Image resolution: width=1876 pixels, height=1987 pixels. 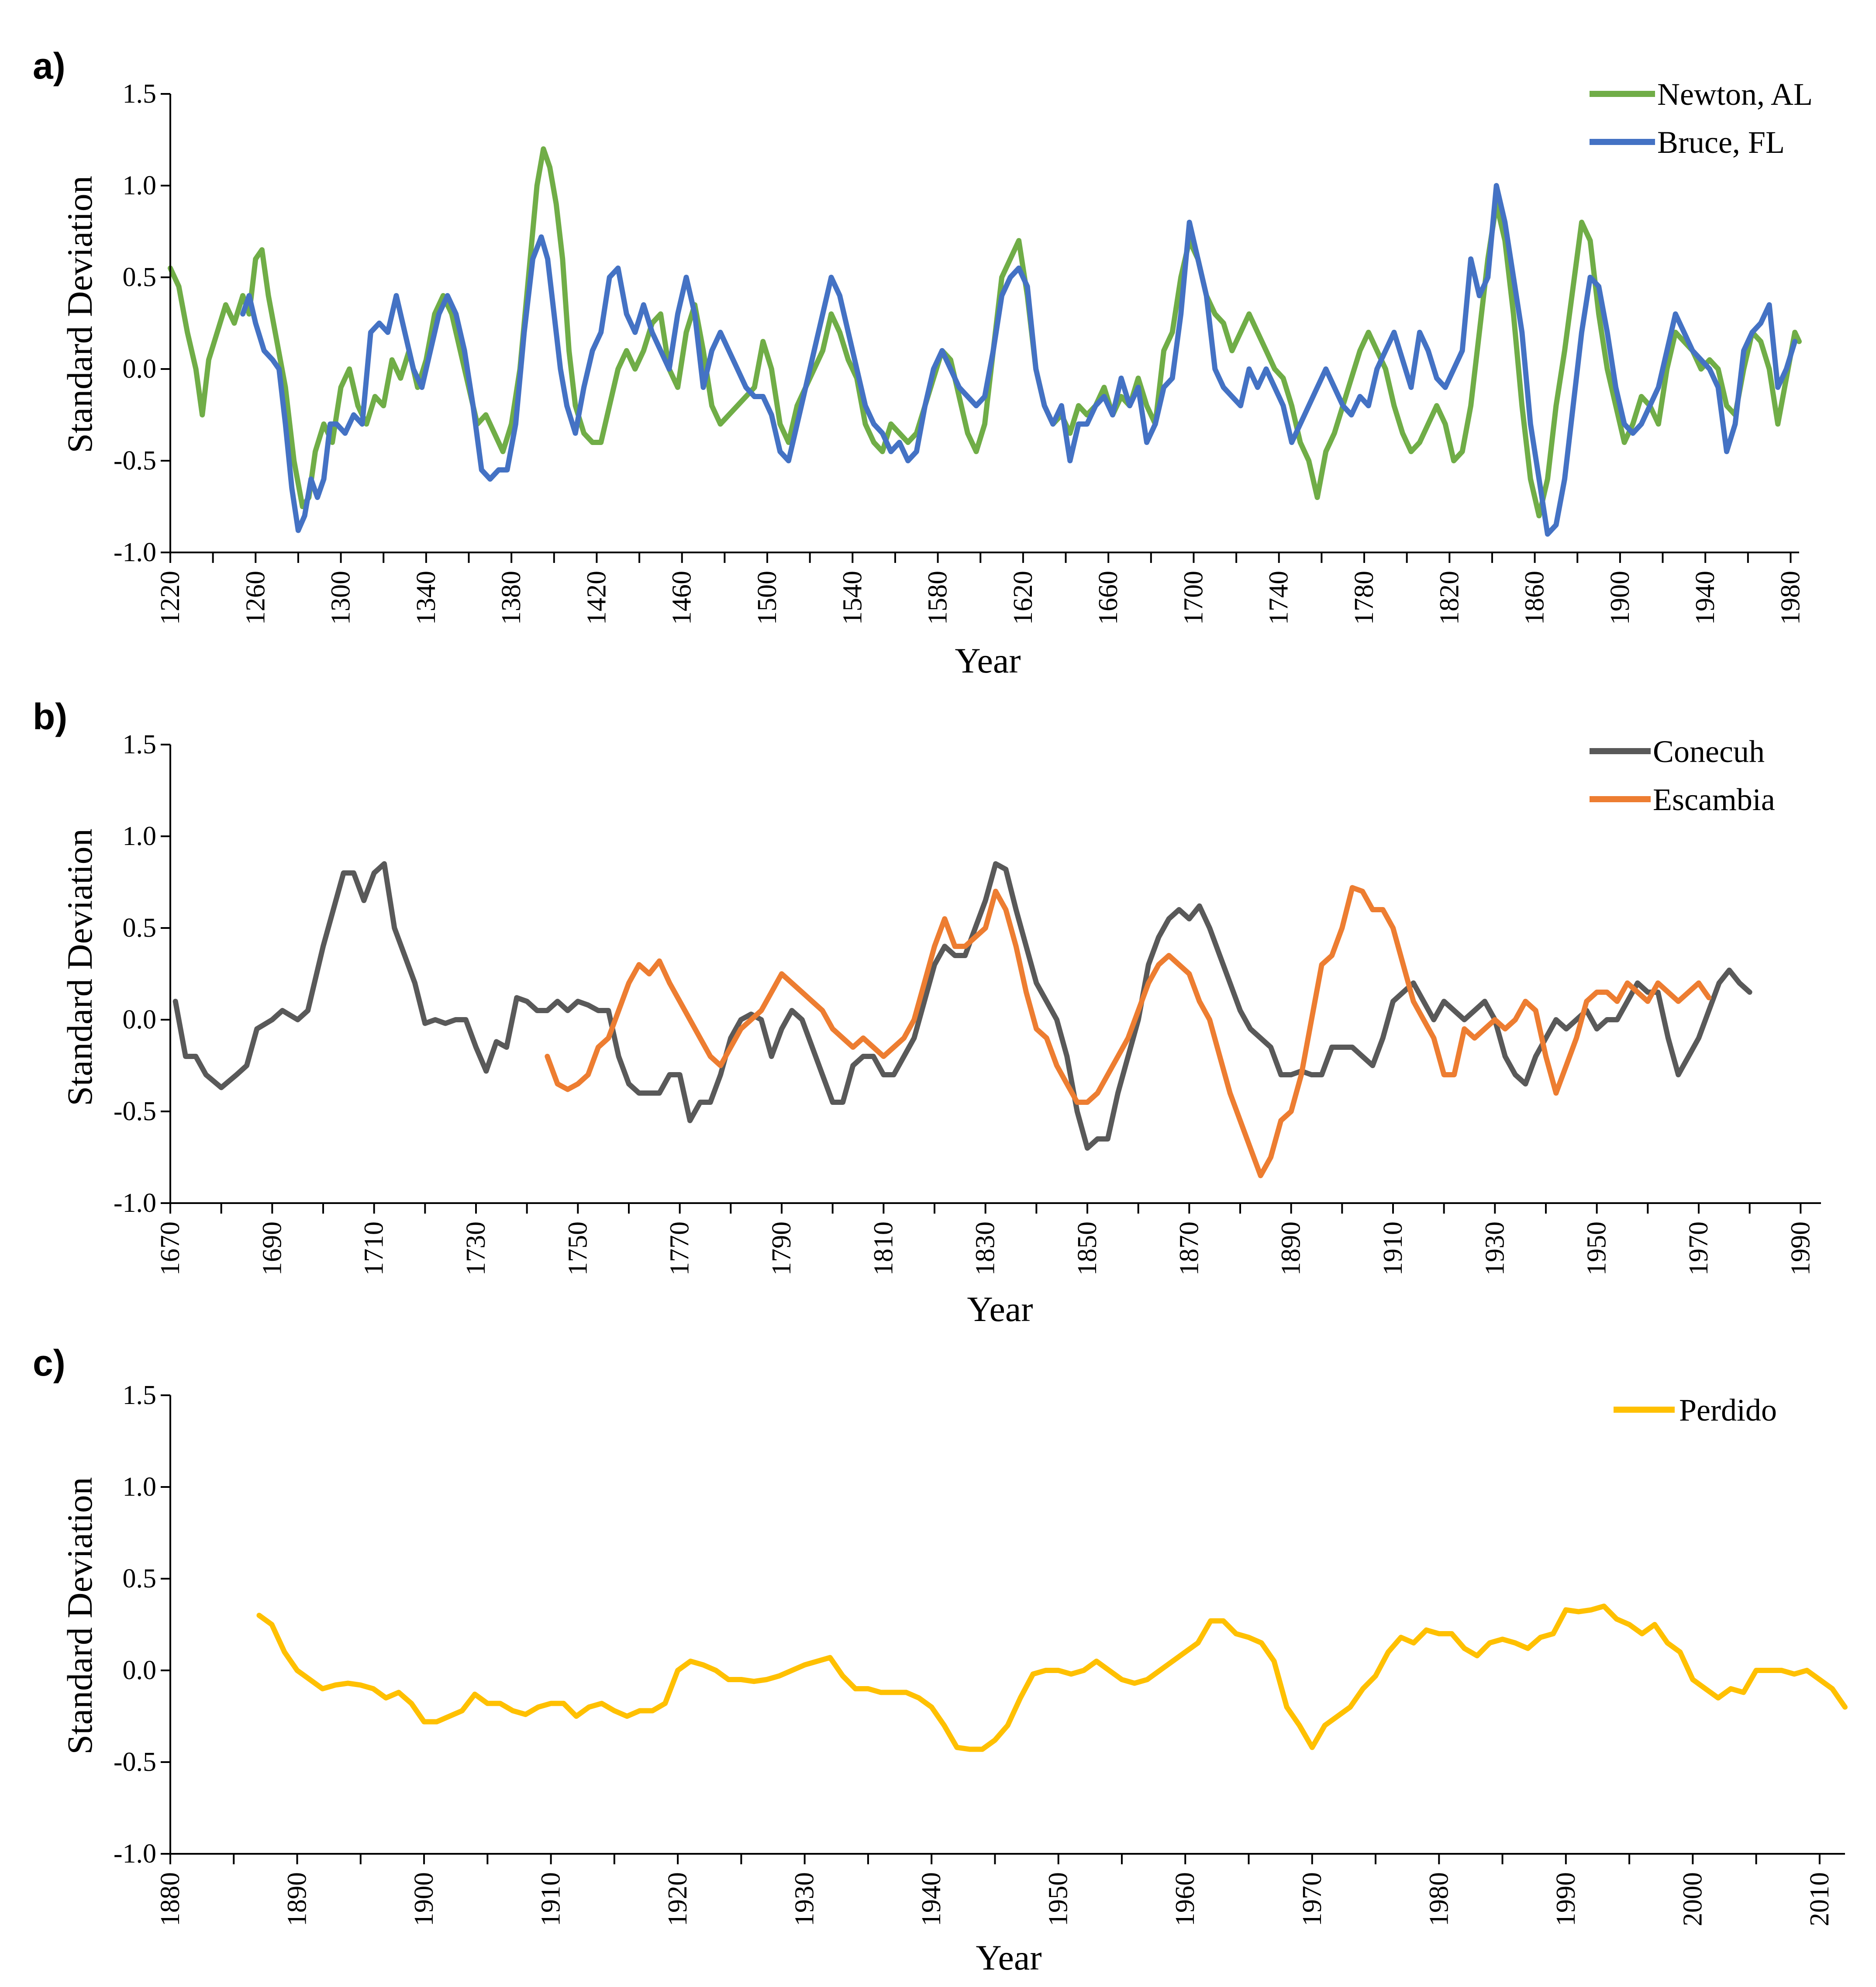 What do you see at coordinates (1699, 1248) in the screenshot?
I see `panel-b-x-tick-label: 1970` at bounding box center [1699, 1248].